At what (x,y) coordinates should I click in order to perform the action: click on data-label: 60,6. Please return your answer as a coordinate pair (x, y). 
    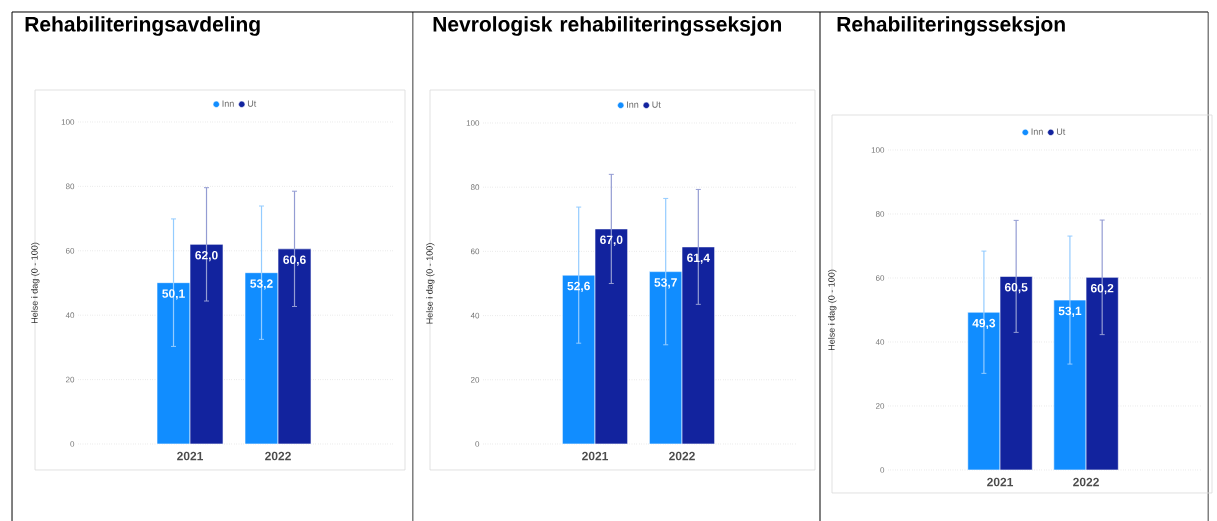
    Looking at the image, I should click on (294, 260).